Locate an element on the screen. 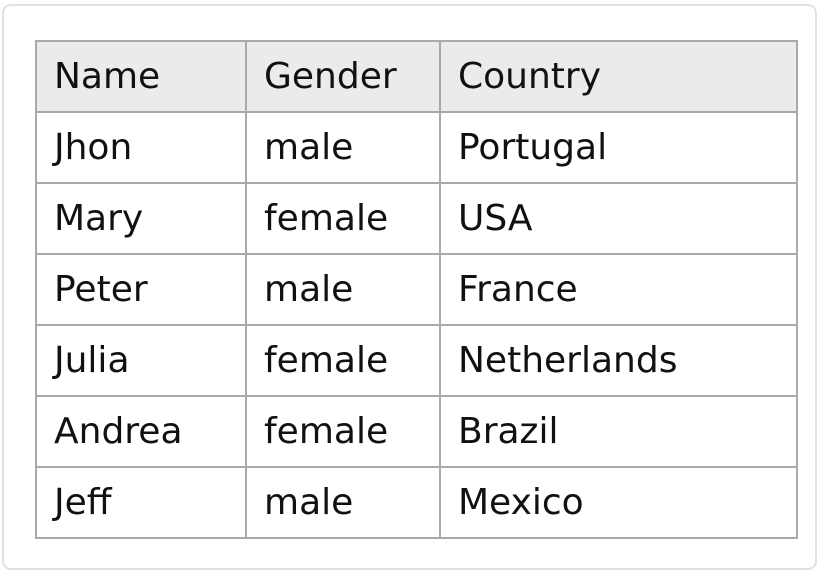  column-header-country: Country is located at coordinates (618, 76).